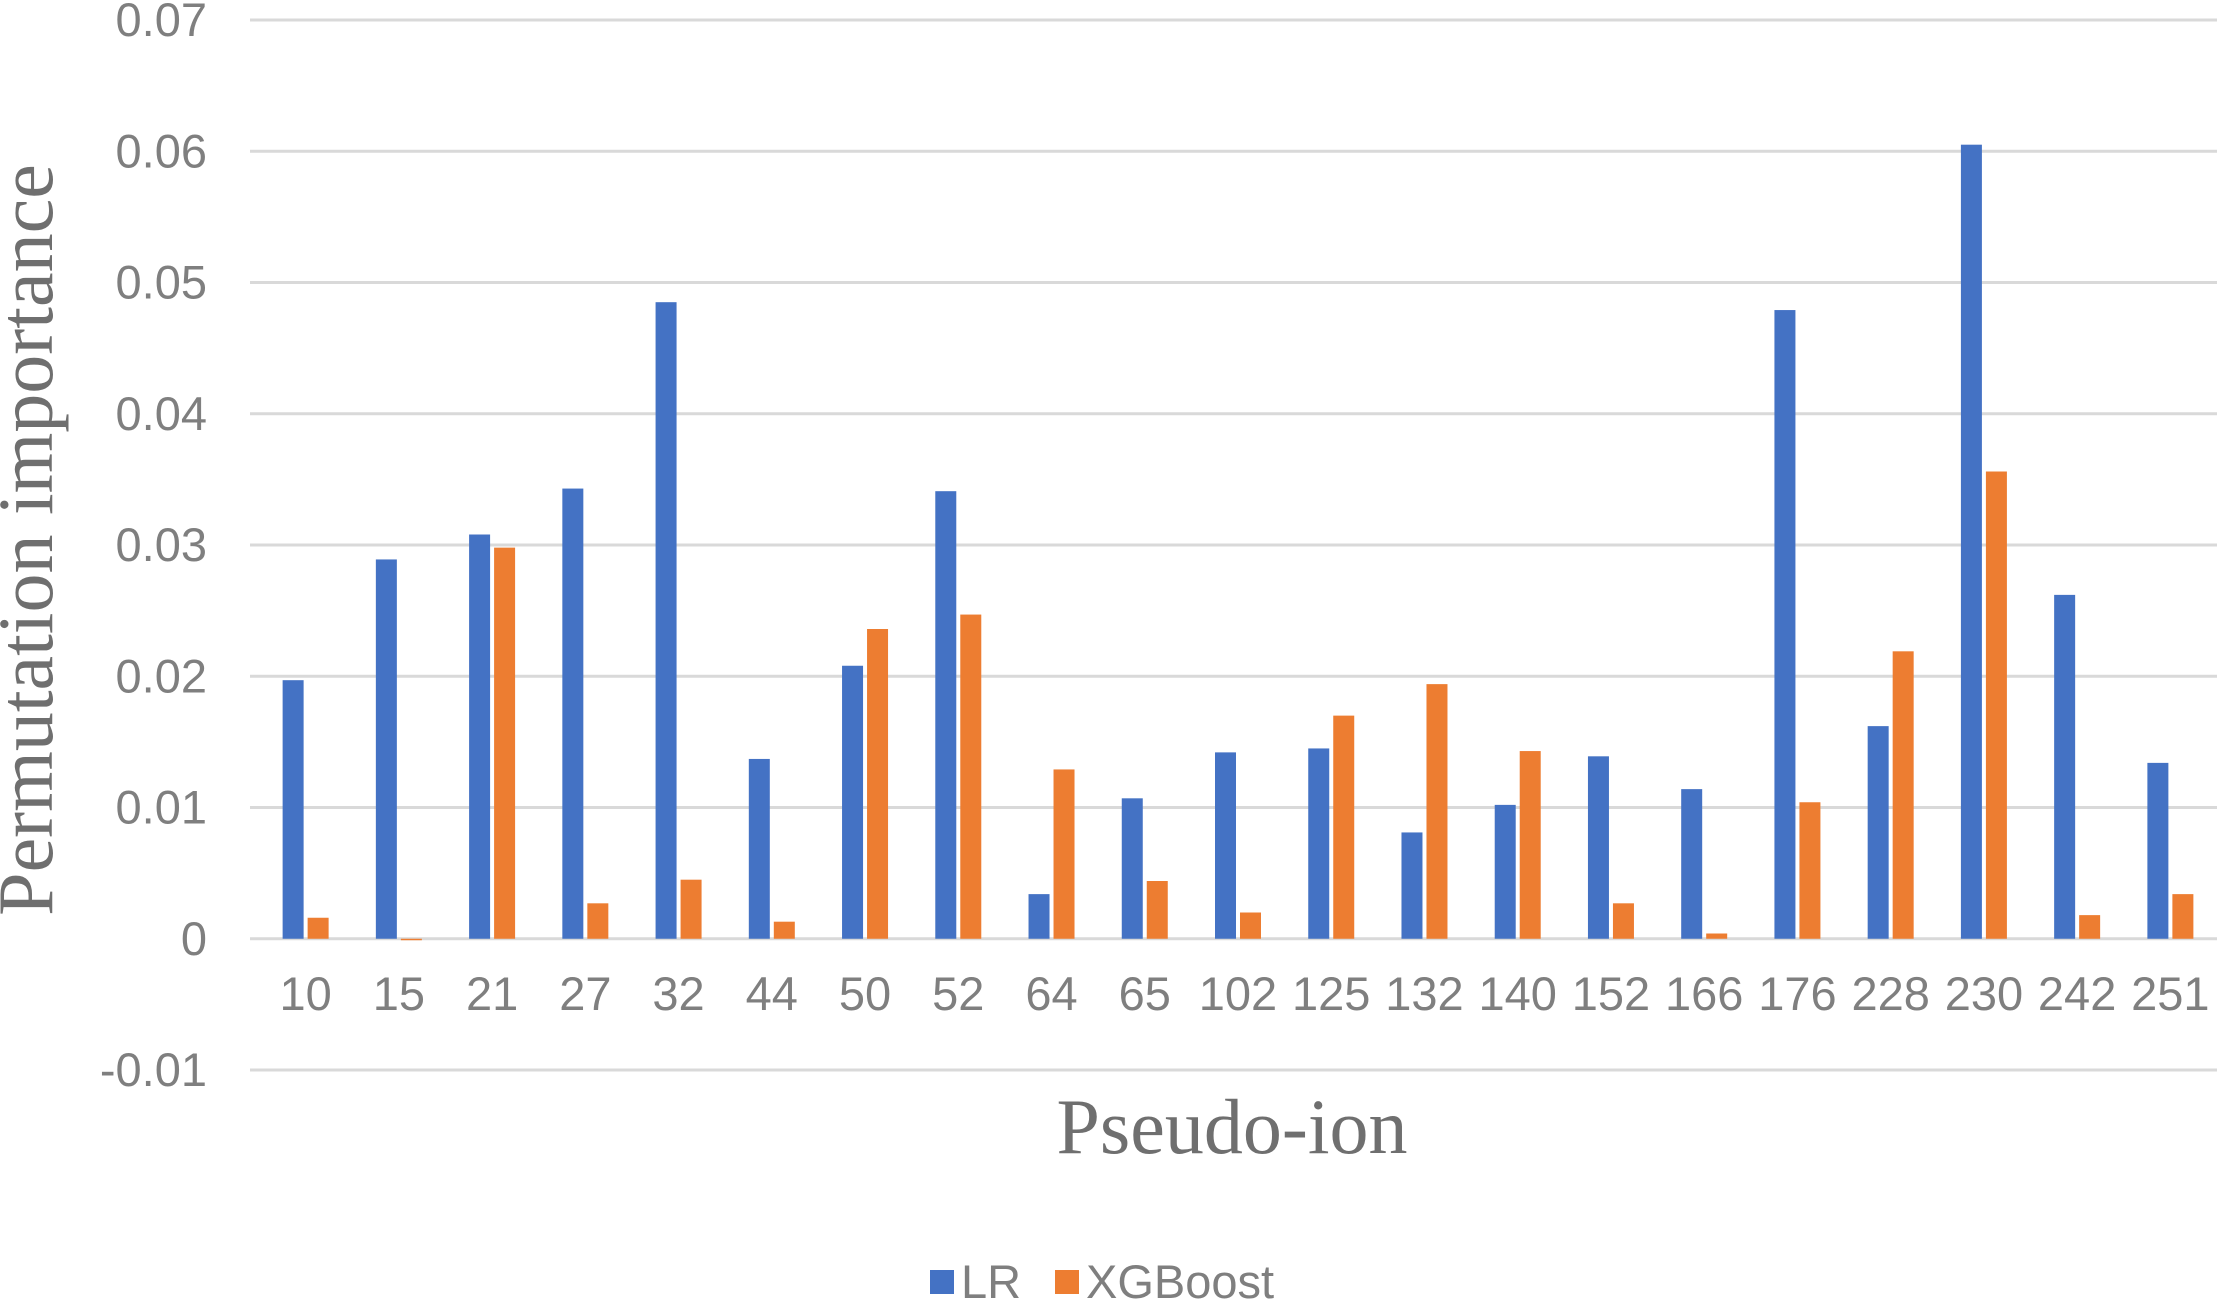 This screenshot has height=1304, width=2217. What do you see at coordinates (1797, 993) in the screenshot?
I see `x-tick-label: 176` at bounding box center [1797, 993].